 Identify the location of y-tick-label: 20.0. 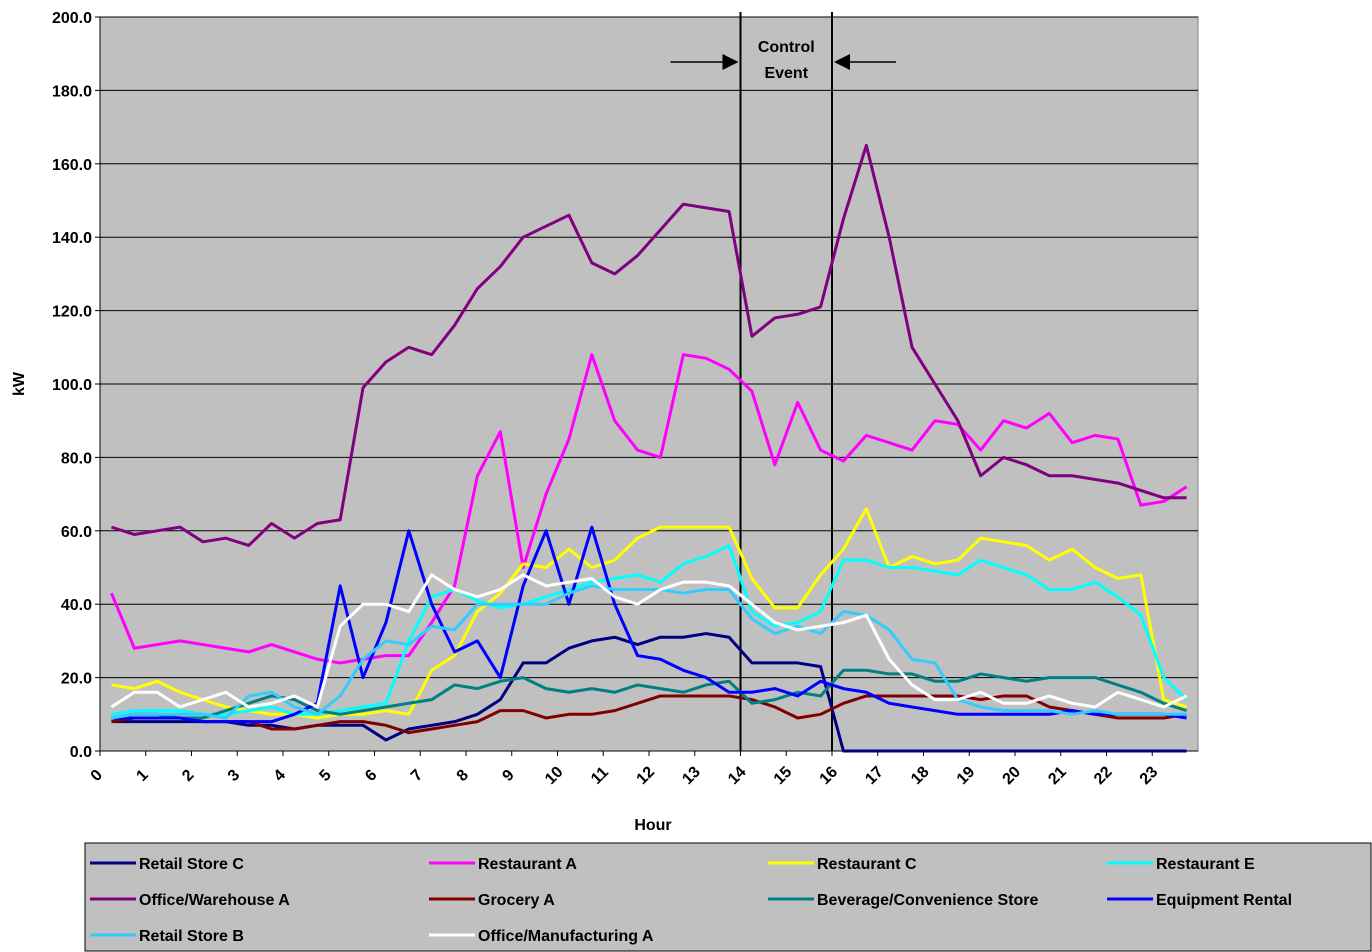
(76, 679).